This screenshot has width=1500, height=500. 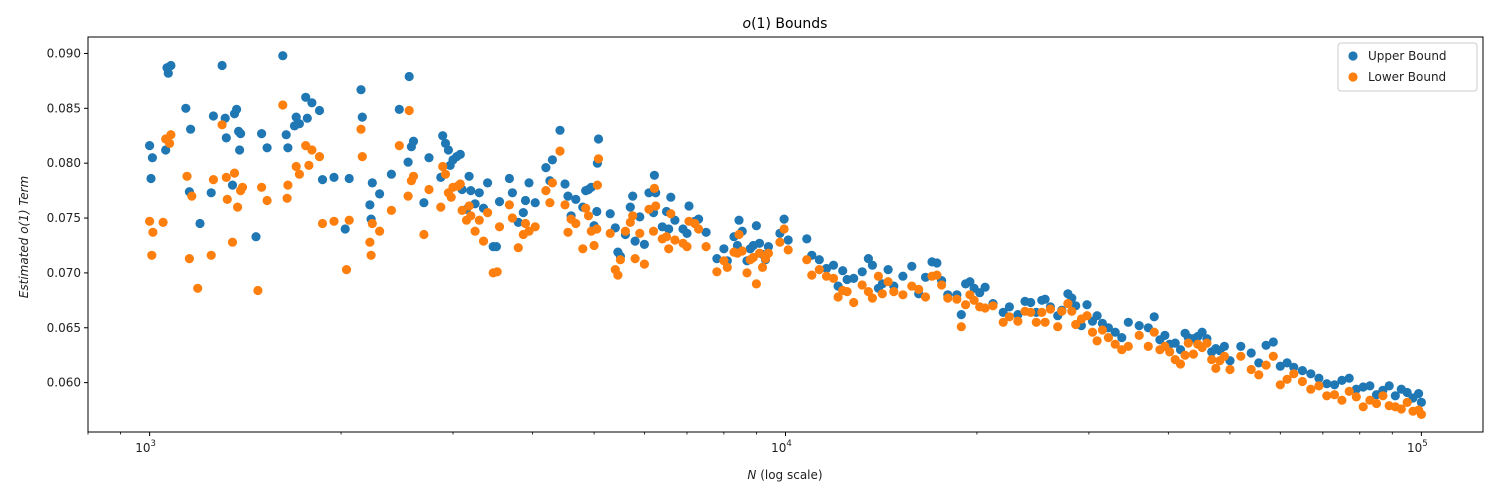 I want to click on legend-box, so click(x=1407, y=67).